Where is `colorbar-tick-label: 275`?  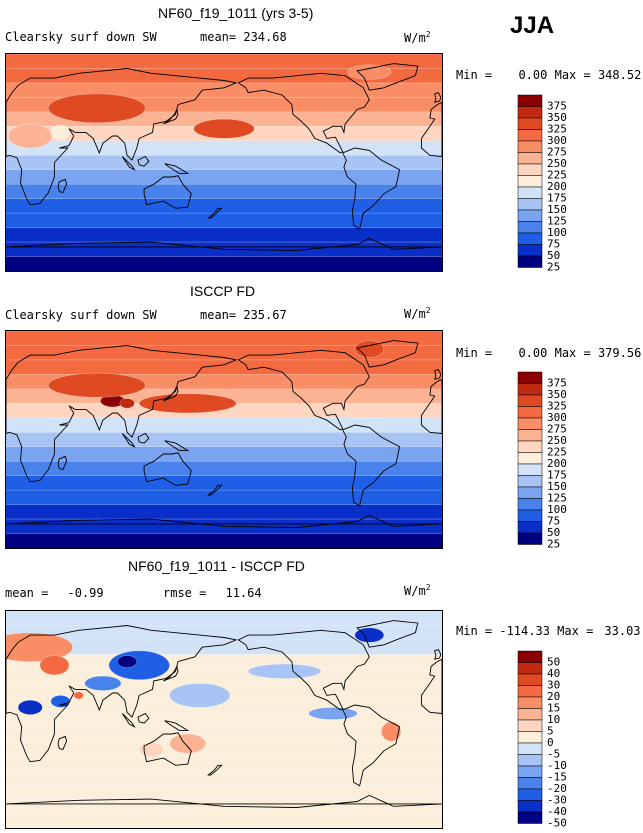 colorbar-tick-label: 275 is located at coordinates (557, 152).